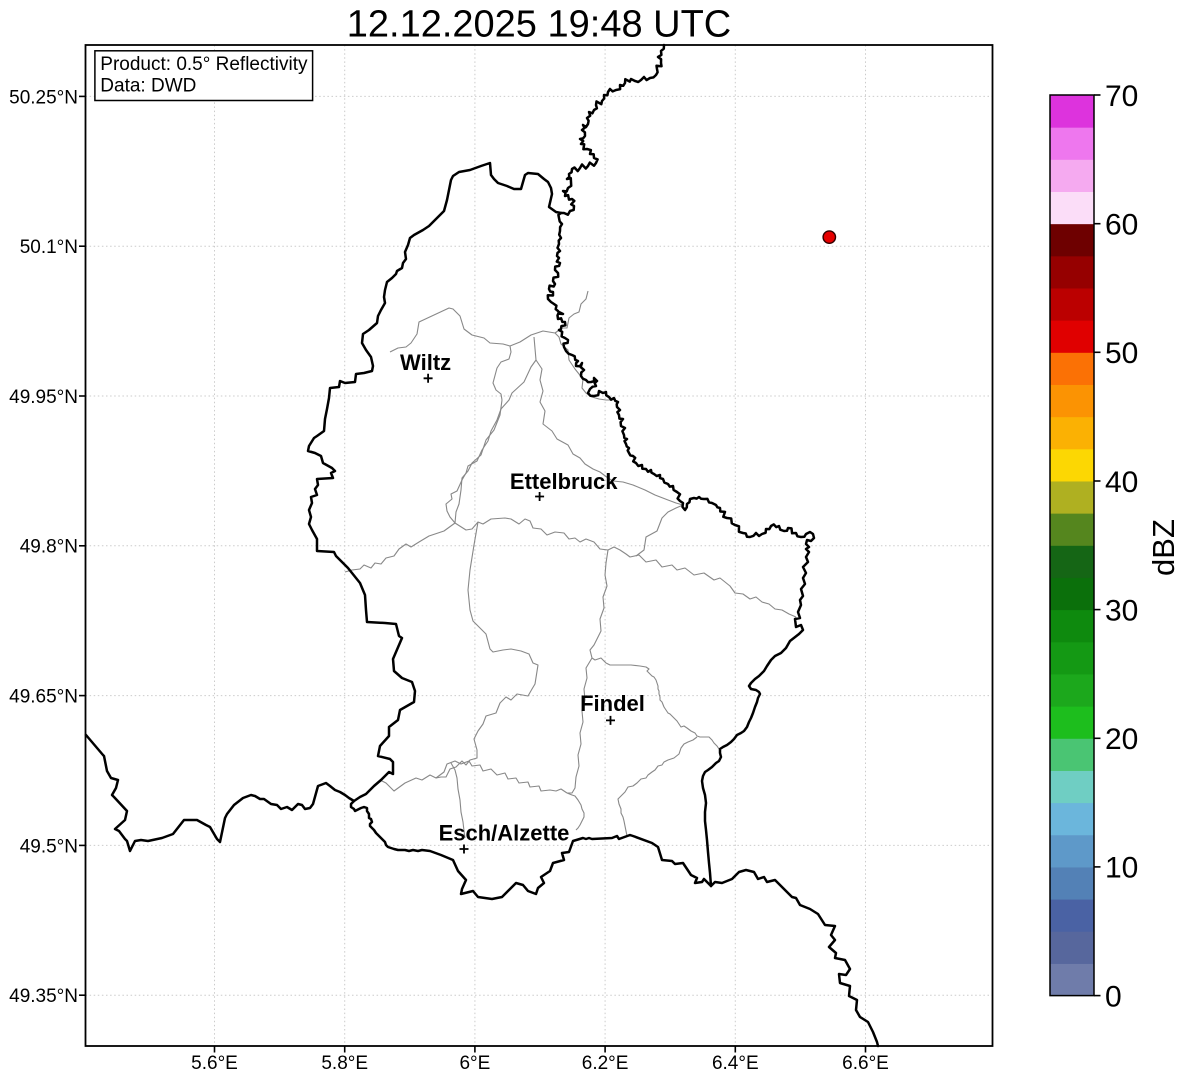 The image size is (1184, 1086). Describe the element at coordinates (612, 703) in the screenshot. I see `svg-text: Findel` at that location.